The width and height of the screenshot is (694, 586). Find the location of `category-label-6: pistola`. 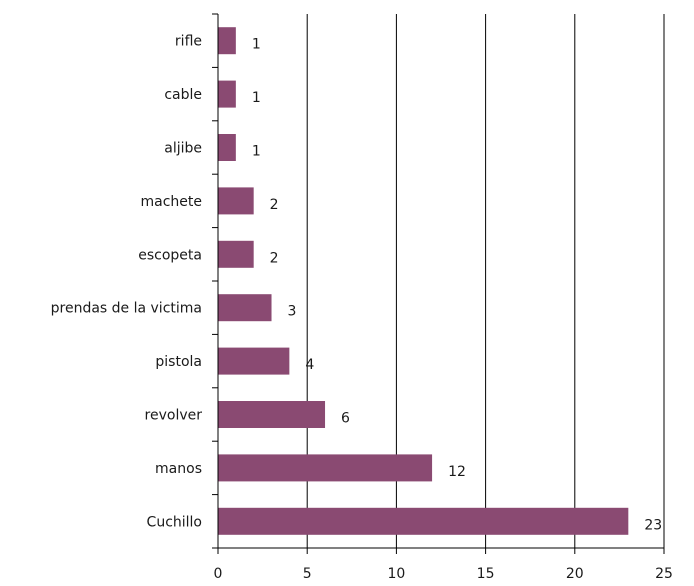

category-label-6: pistola is located at coordinates (178, 362).